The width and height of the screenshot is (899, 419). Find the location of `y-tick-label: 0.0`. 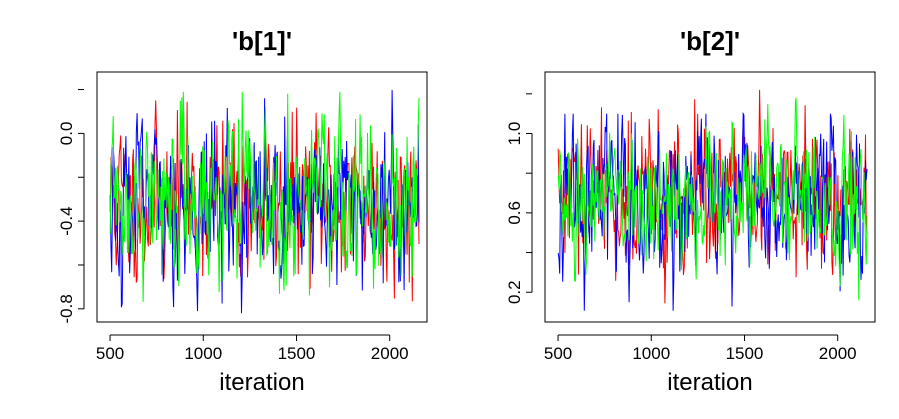

y-tick-label: 0.0 is located at coordinates (66, 134).